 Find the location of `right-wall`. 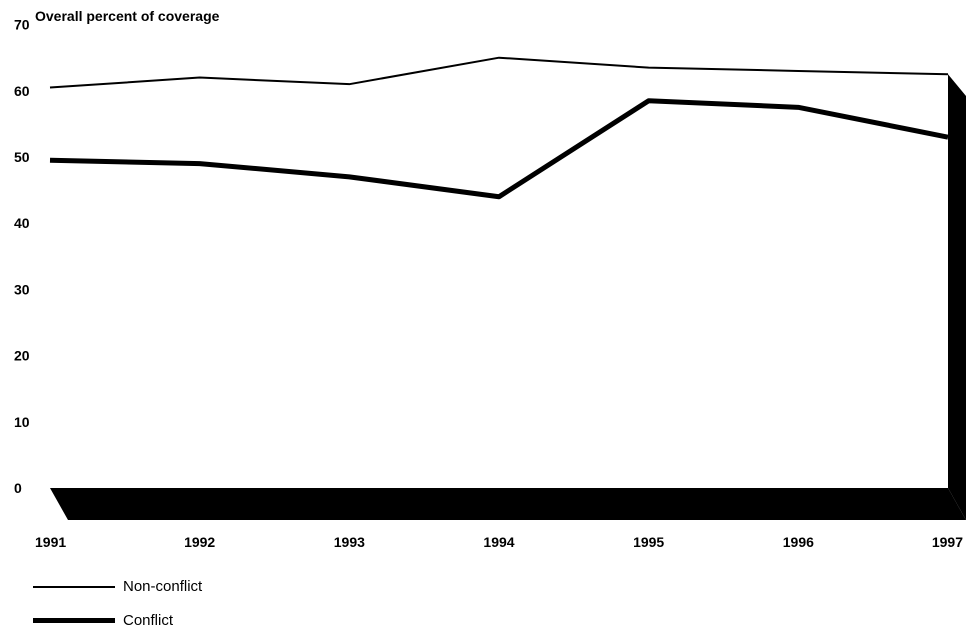

right-wall is located at coordinates (957, 297).